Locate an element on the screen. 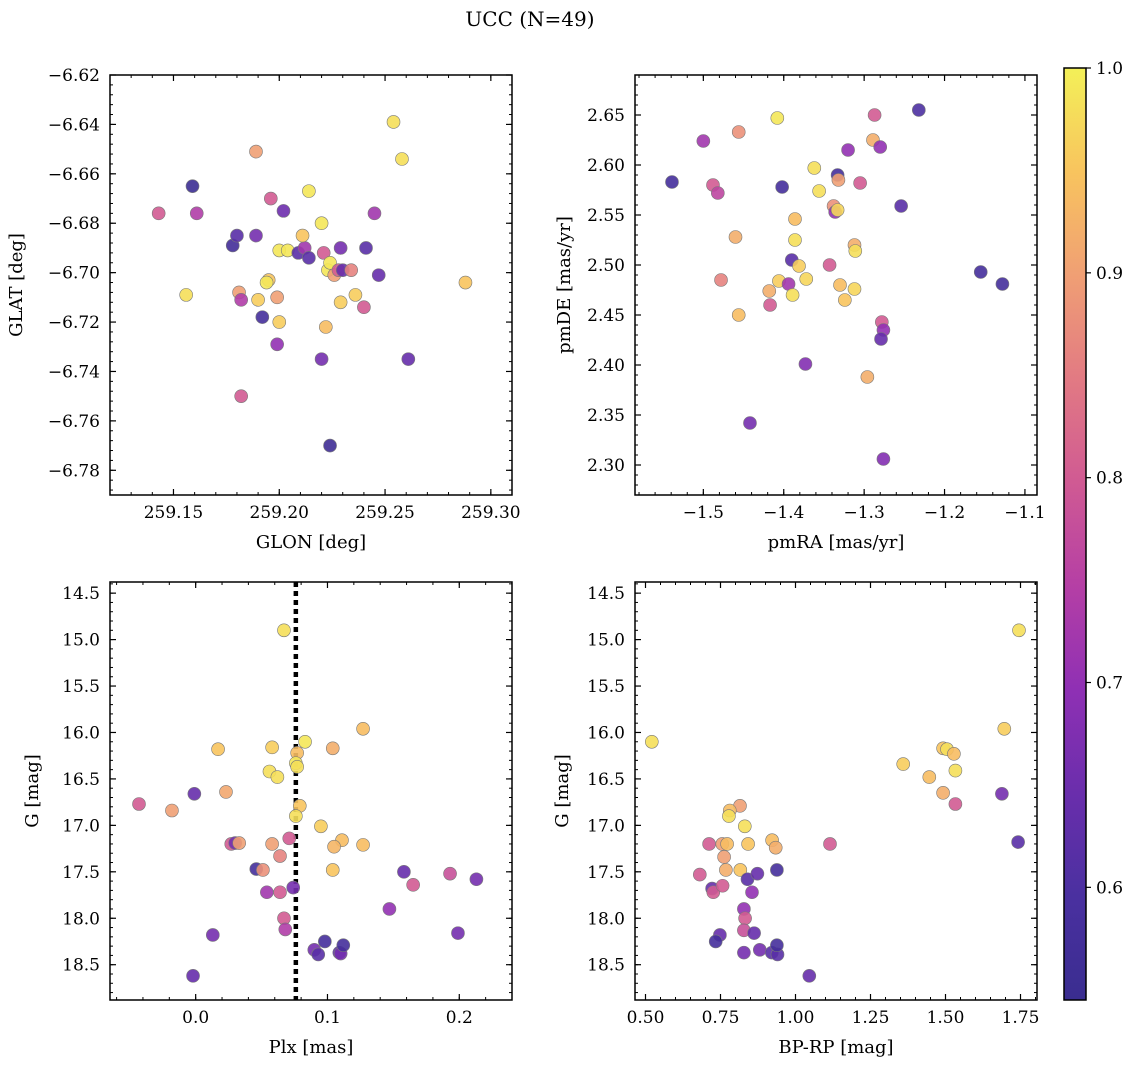 The width and height of the screenshot is (1136, 1068). y-tick-label: 16.0 is located at coordinates (81, 733).